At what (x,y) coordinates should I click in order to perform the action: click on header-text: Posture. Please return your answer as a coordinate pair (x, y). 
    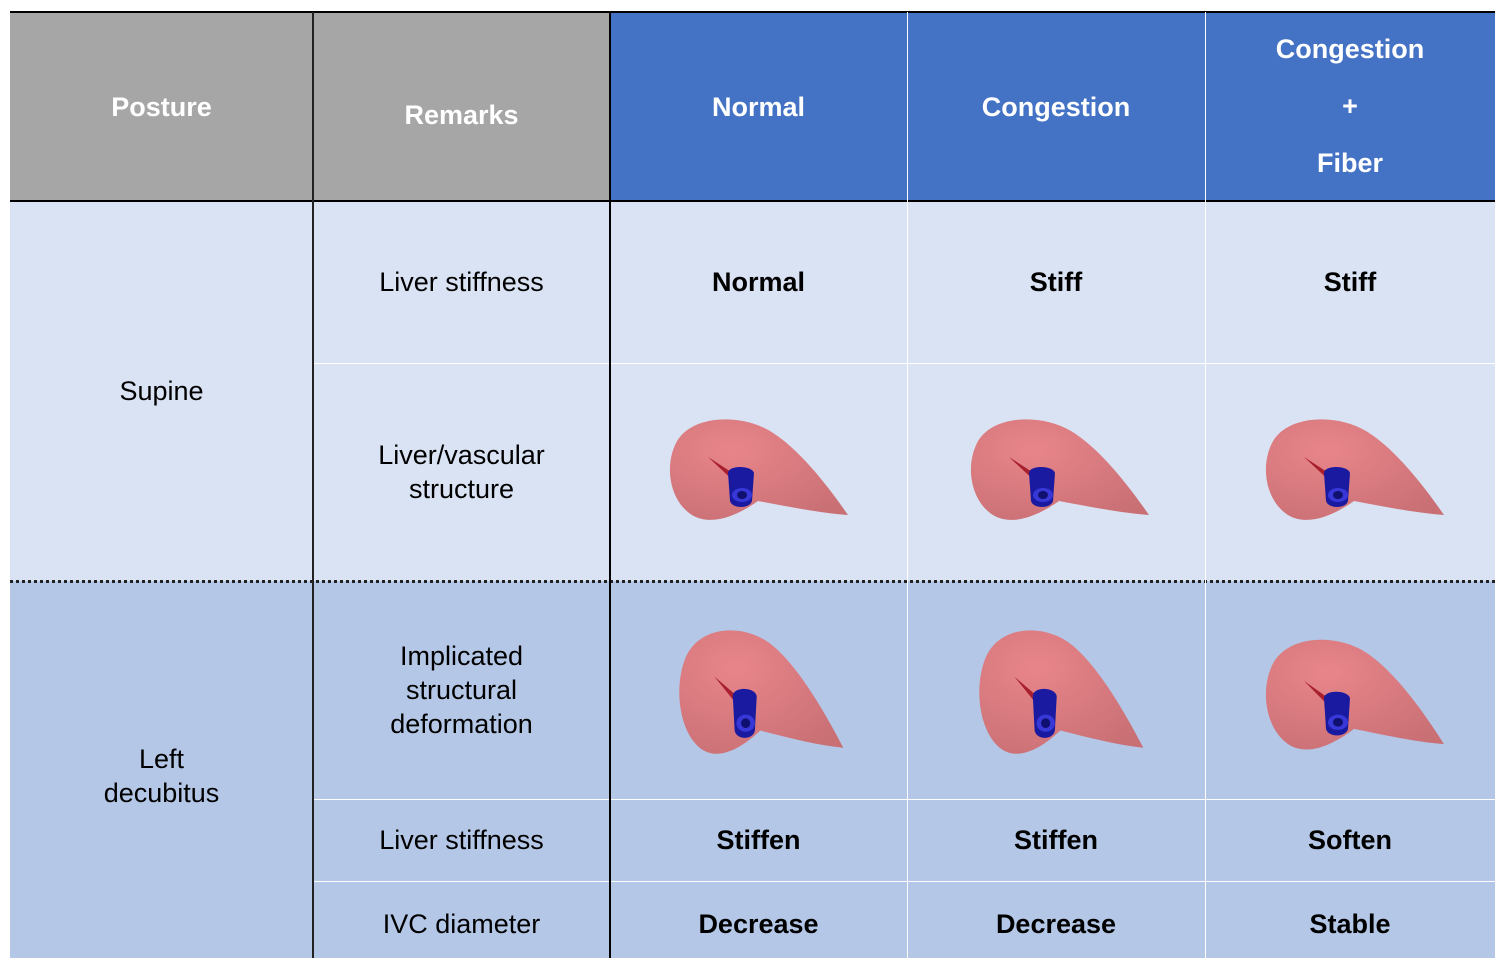
    Looking at the image, I should click on (161, 106).